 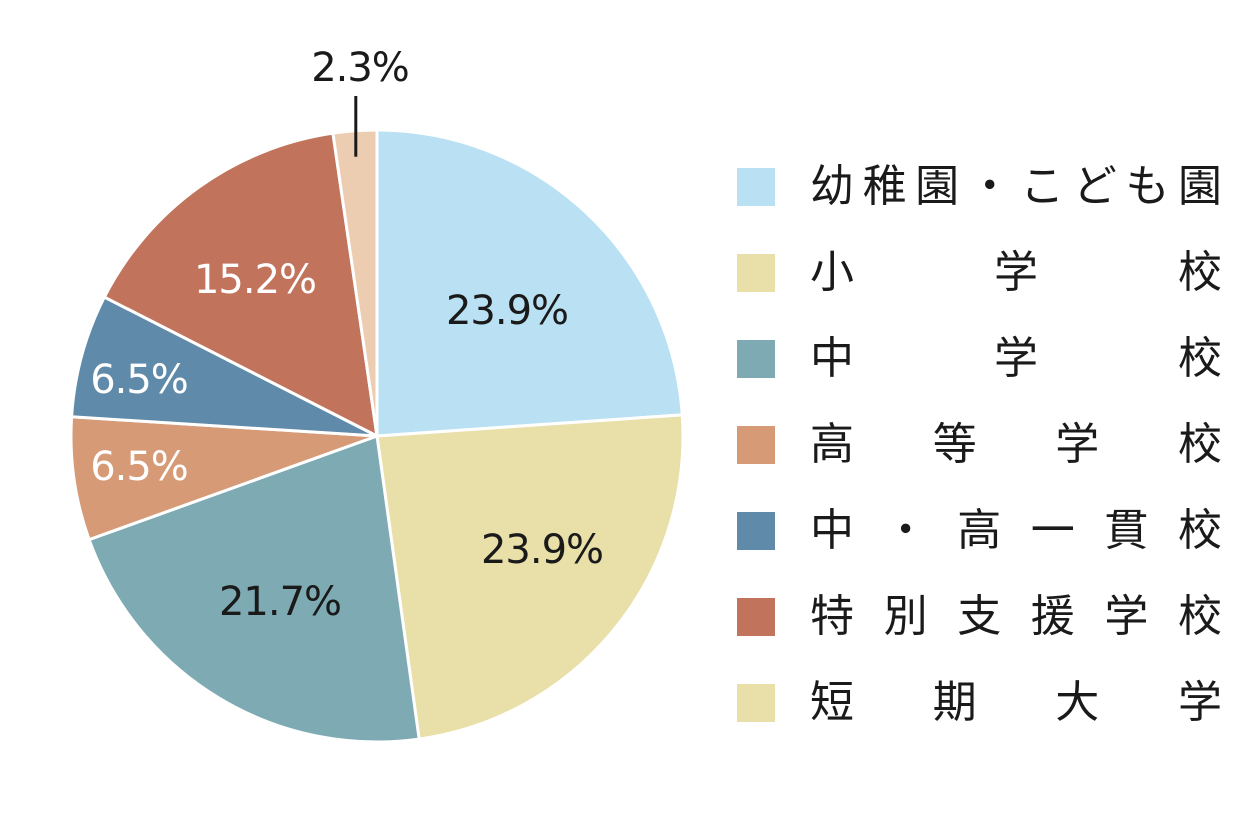 I want to click on legend-item: 小学校, so click(x=979, y=272).